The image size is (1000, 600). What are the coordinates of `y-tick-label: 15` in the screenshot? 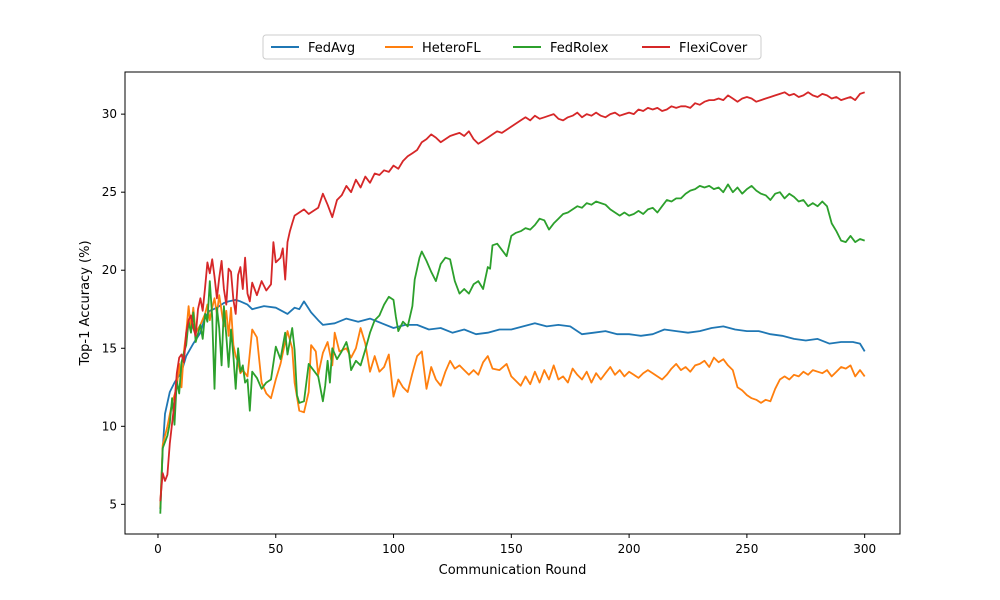 It's located at (109, 348).